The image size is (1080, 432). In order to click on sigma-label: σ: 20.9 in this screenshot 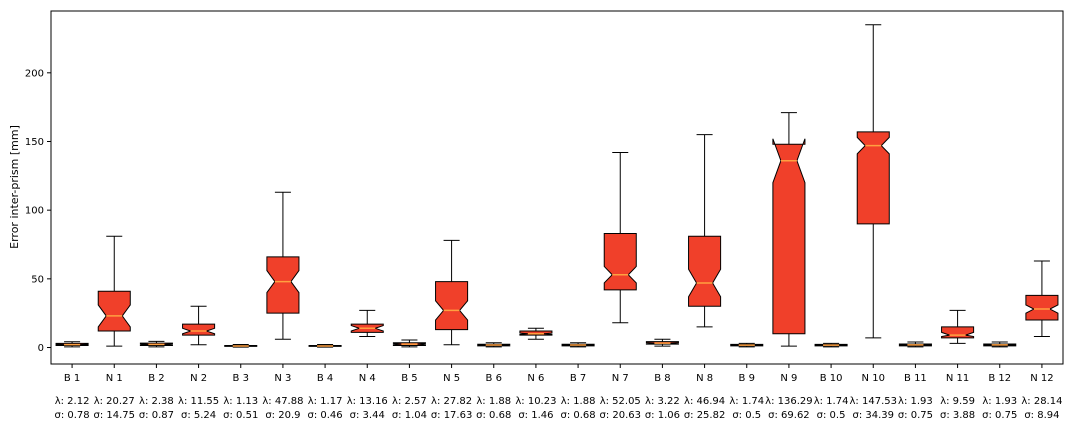, I will do `click(282, 415)`.